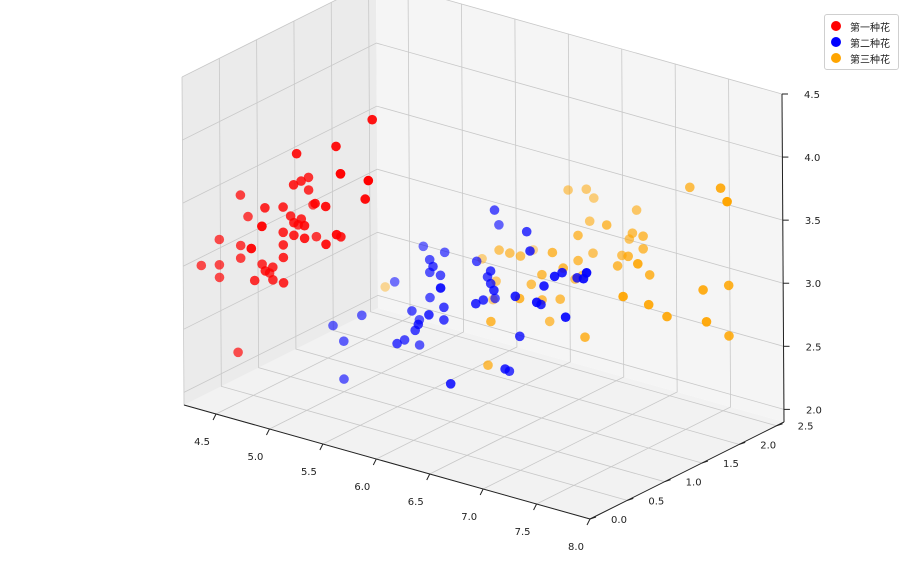  Describe the element at coordinates (812, 158) in the screenshot. I see `z-tick-label: 4.0` at that location.